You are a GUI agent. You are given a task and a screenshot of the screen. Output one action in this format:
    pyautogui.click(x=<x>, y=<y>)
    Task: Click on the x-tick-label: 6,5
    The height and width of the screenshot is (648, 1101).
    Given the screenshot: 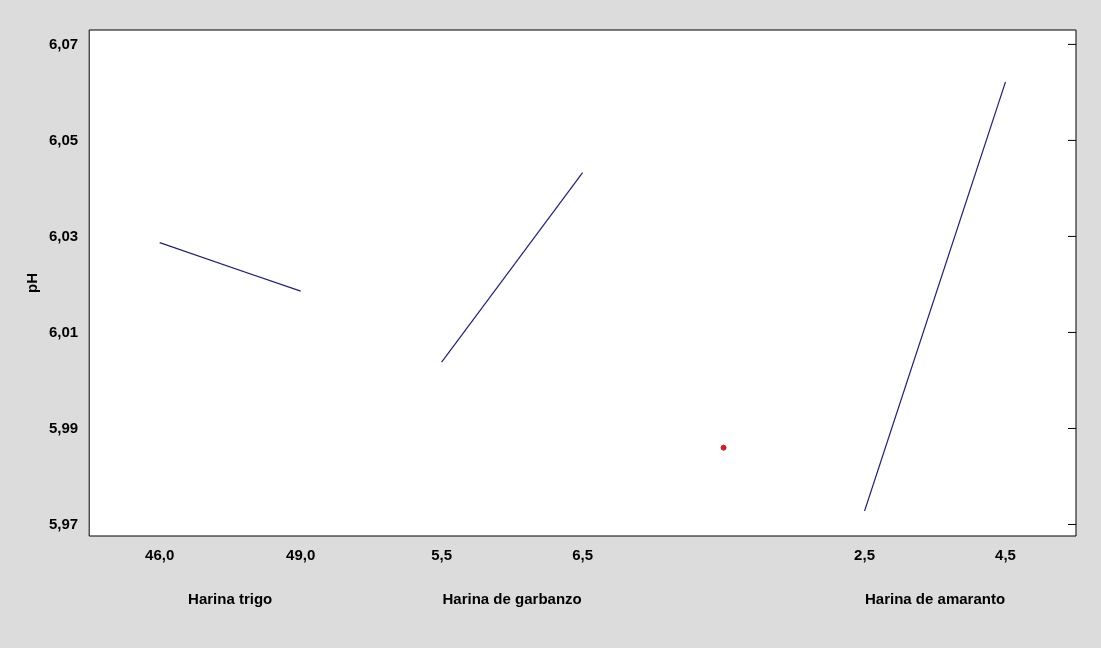 What is the action you would take?
    pyautogui.click(x=583, y=555)
    